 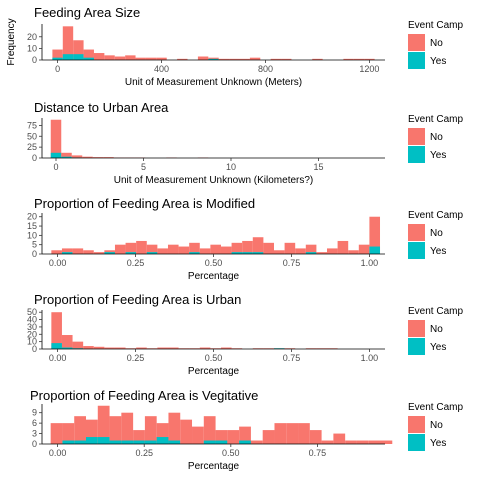 What do you see at coordinates (161, 69) in the screenshot?
I see `x-tick-label: 400` at bounding box center [161, 69].